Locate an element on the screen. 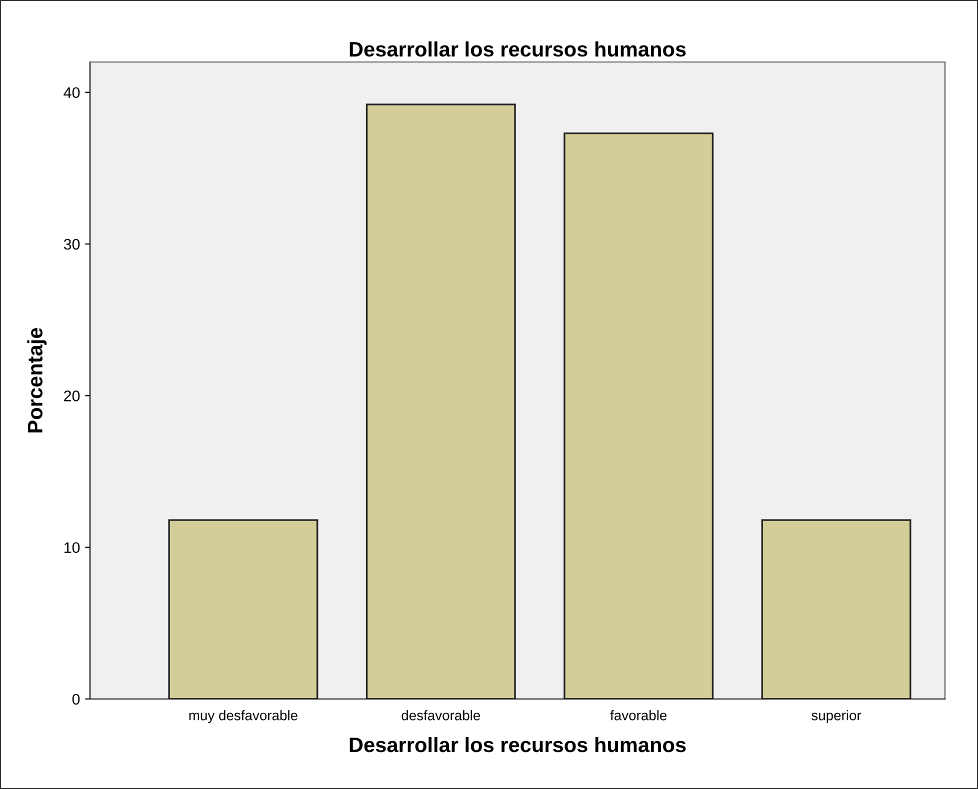 This screenshot has height=789, width=978. x-tick-label: favorable is located at coordinates (638, 715).